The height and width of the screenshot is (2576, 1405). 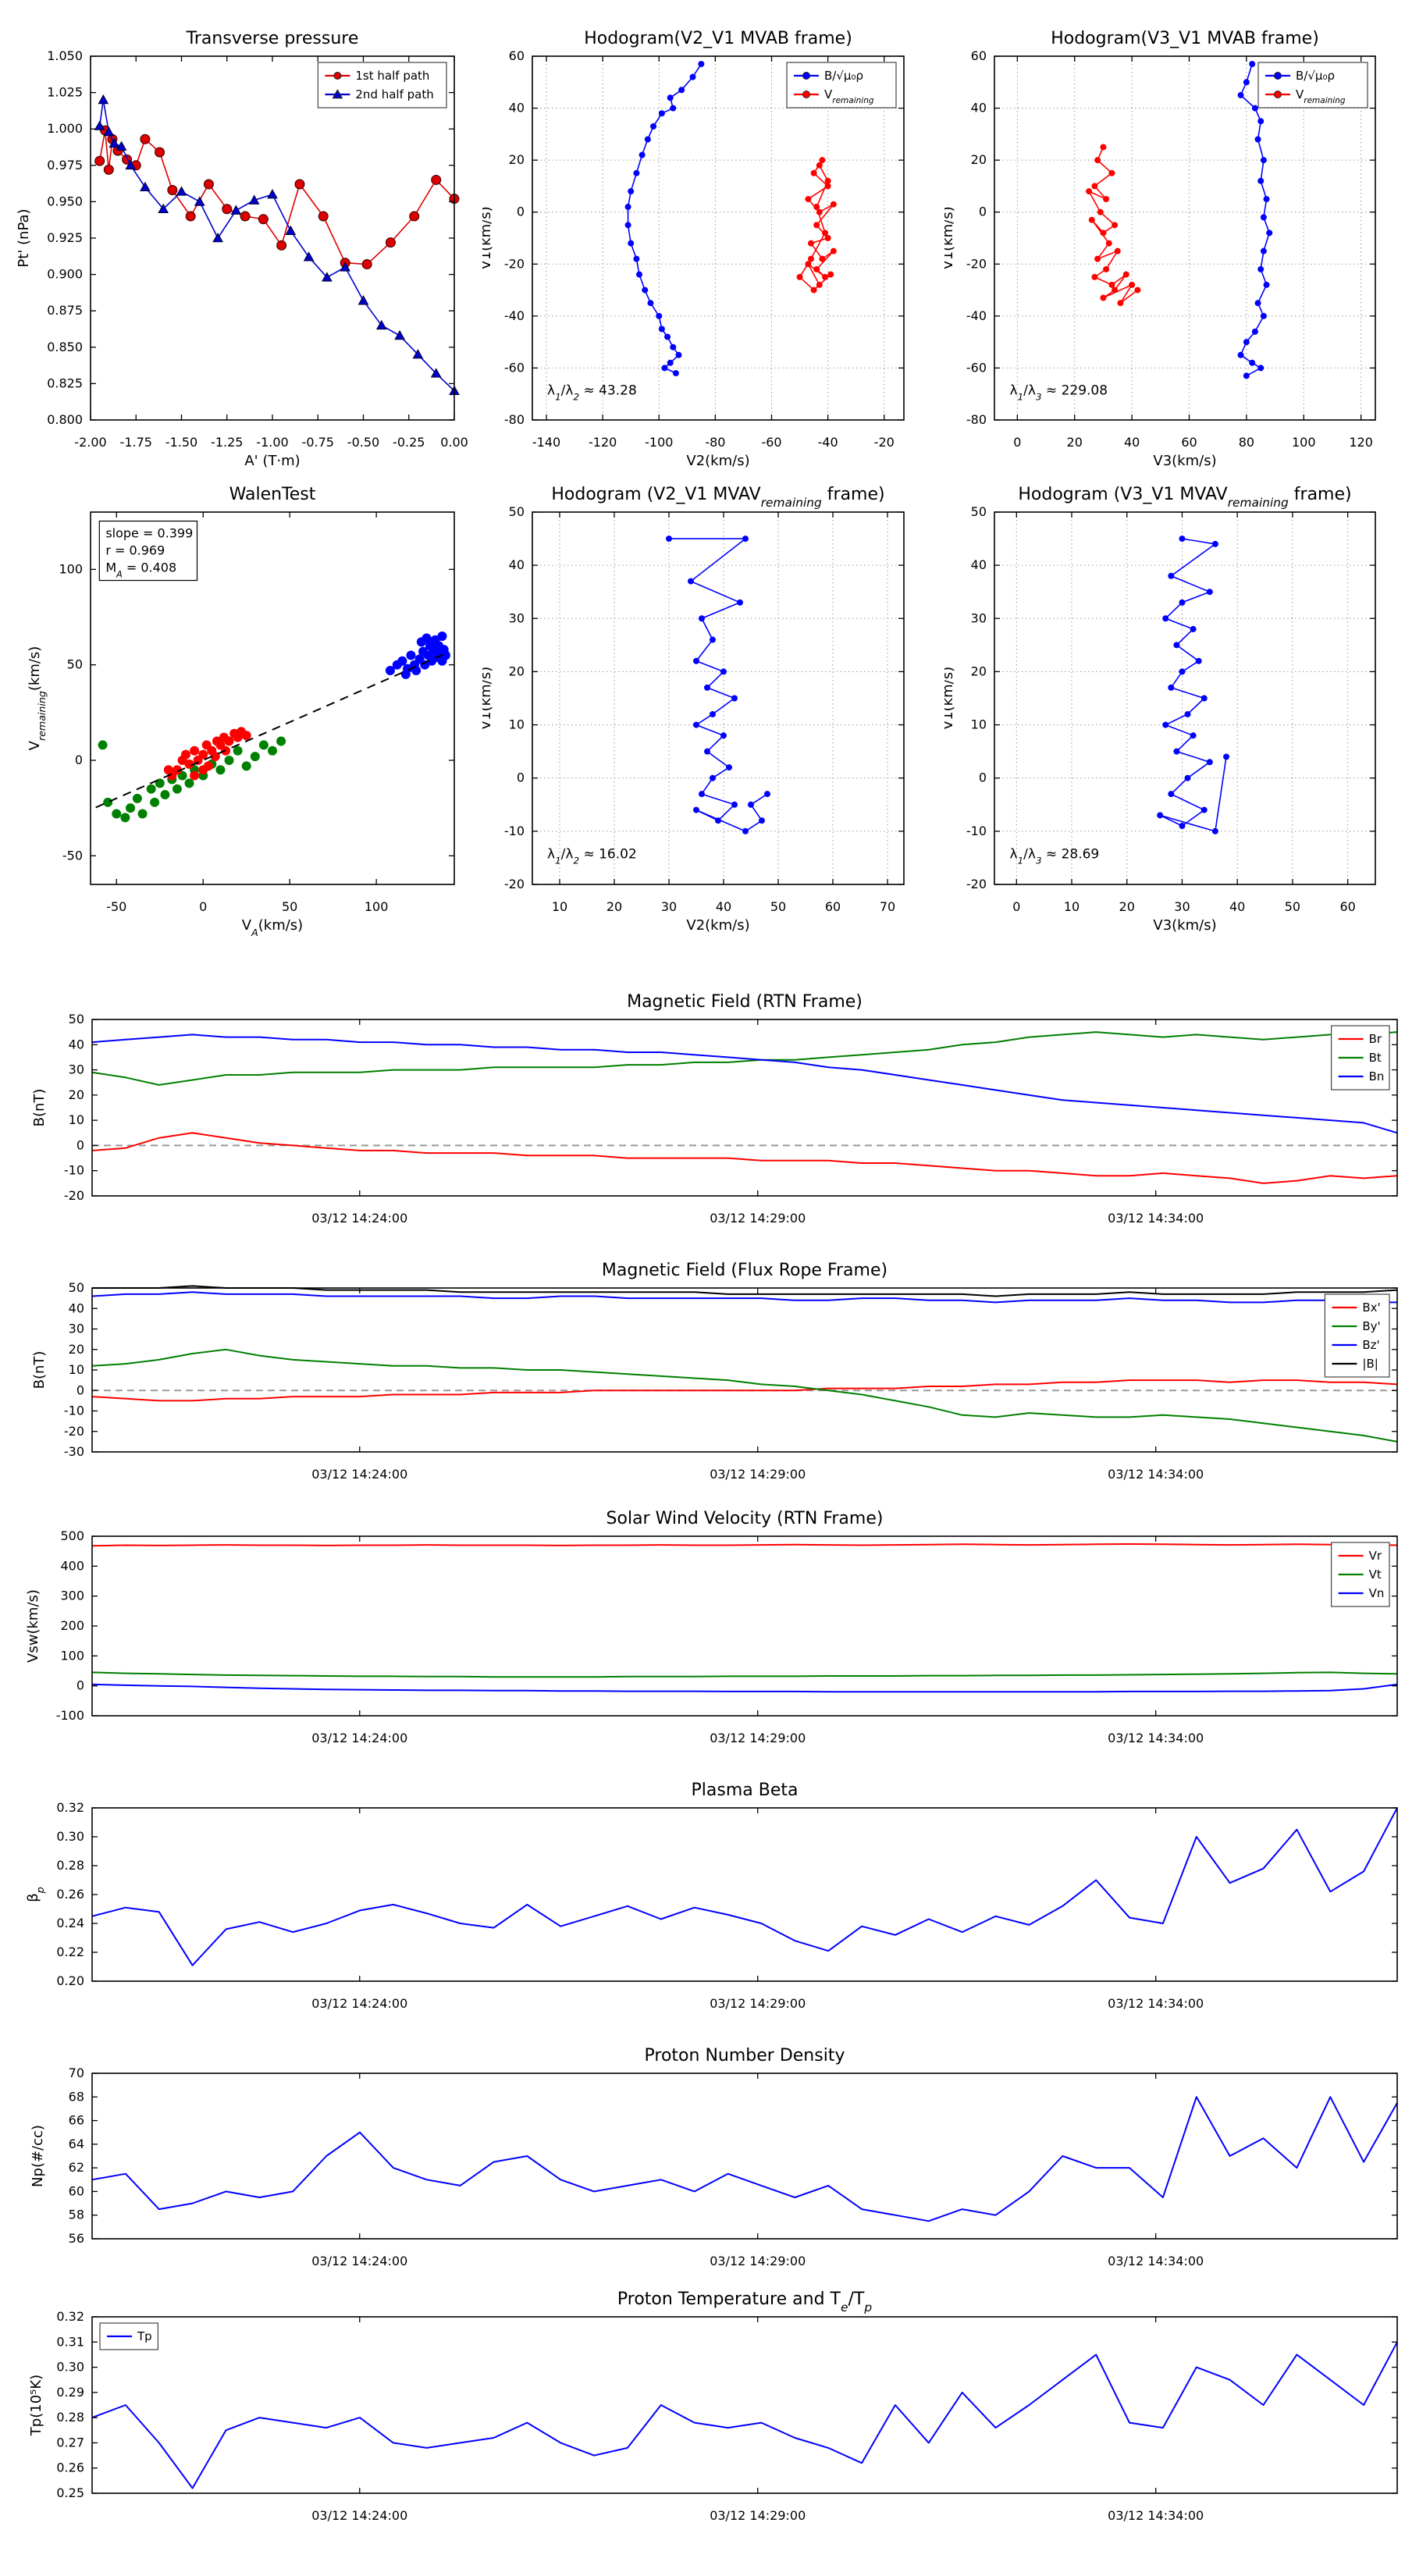 What do you see at coordinates (35, 668) in the screenshot?
I see `tspan-glyph: (km/s)` at bounding box center [35, 668].